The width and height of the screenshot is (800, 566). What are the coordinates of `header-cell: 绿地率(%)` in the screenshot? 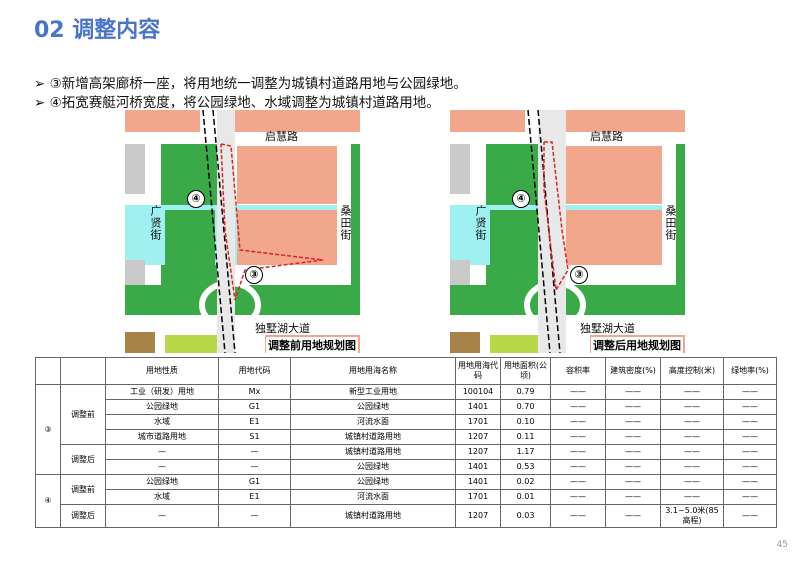 It's located at (750, 371).